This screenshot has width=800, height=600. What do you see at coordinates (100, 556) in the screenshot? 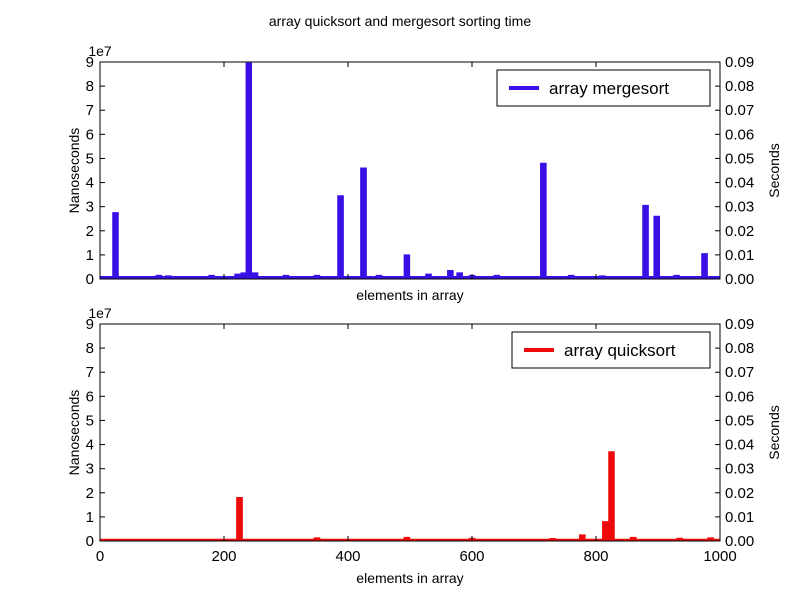
I see `x-tick-label: 0` at bounding box center [100, 556].